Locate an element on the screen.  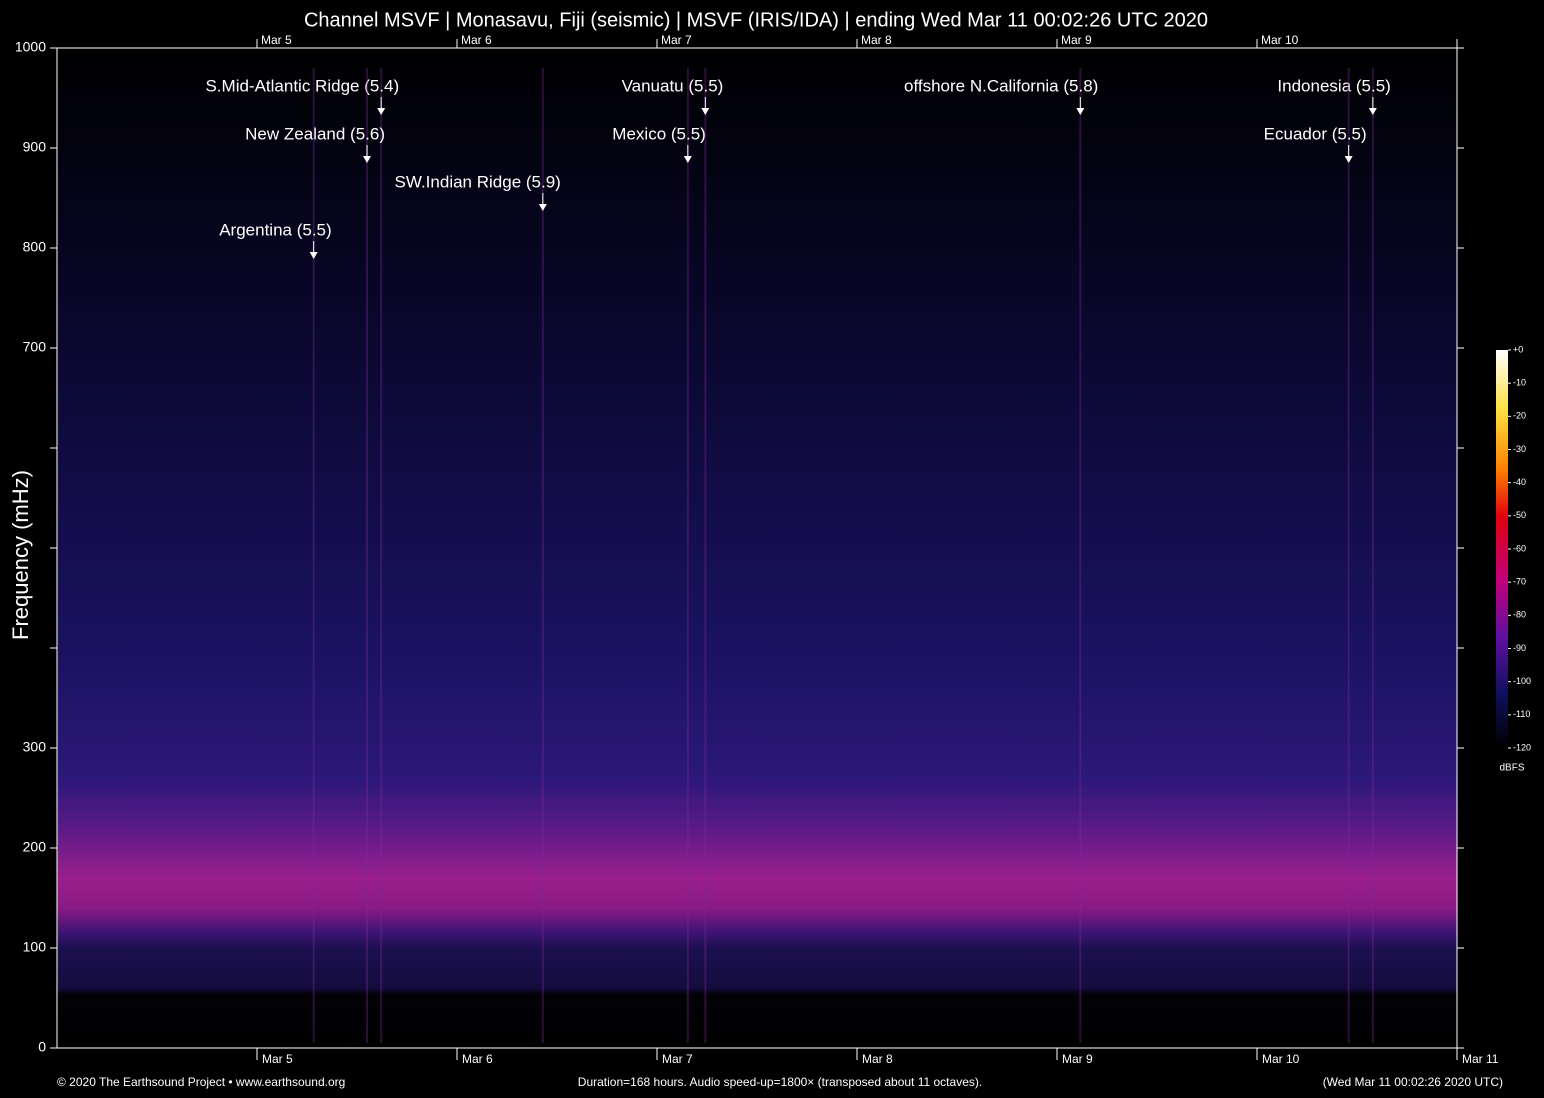
annotation-label: Vanuatu (5.5) is located at coordinates (673, 85).